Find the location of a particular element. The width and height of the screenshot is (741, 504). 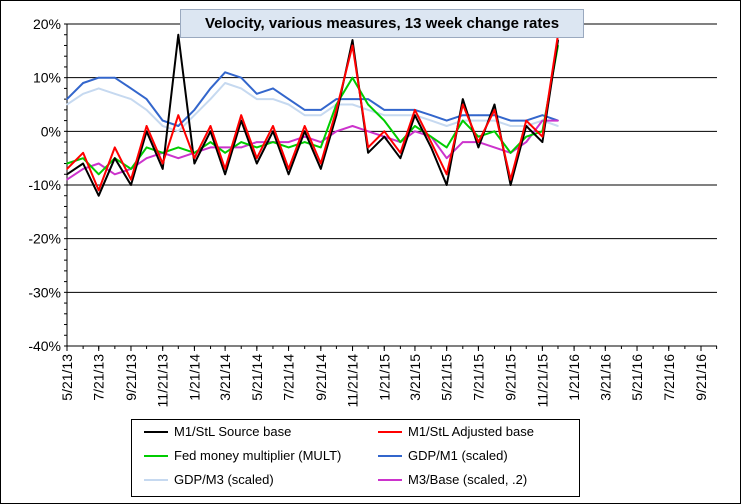

y-tick-label: -30% is located at coordinates (44, 292).